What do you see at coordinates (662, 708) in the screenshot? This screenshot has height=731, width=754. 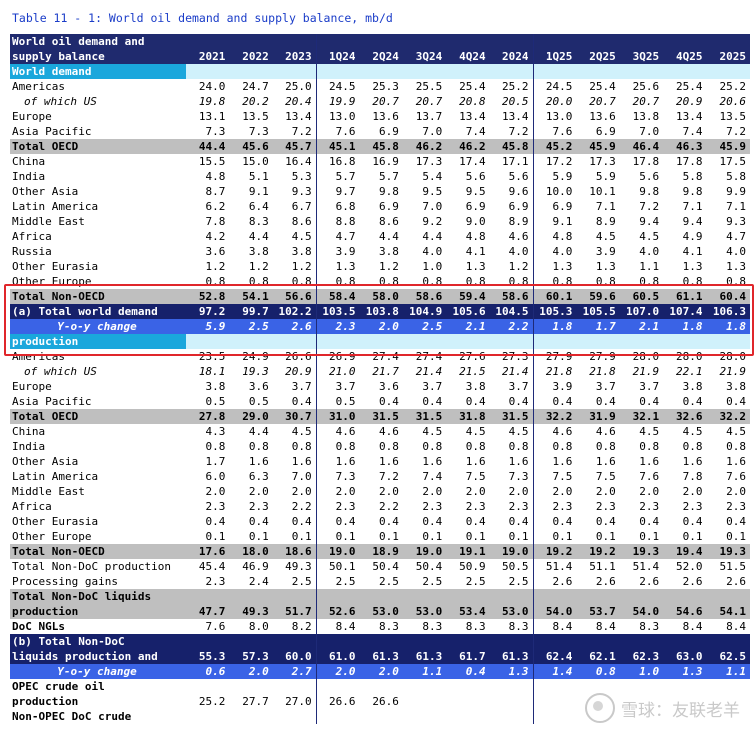 I see `watermark: 雪球：友联老羊` at bounding box center [662, 708].